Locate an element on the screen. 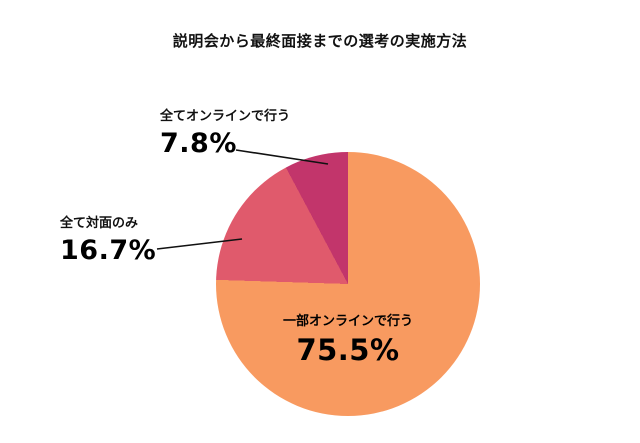  label-partial-online-text: 一部オンラインで行う is located at coordinates (347, 321).